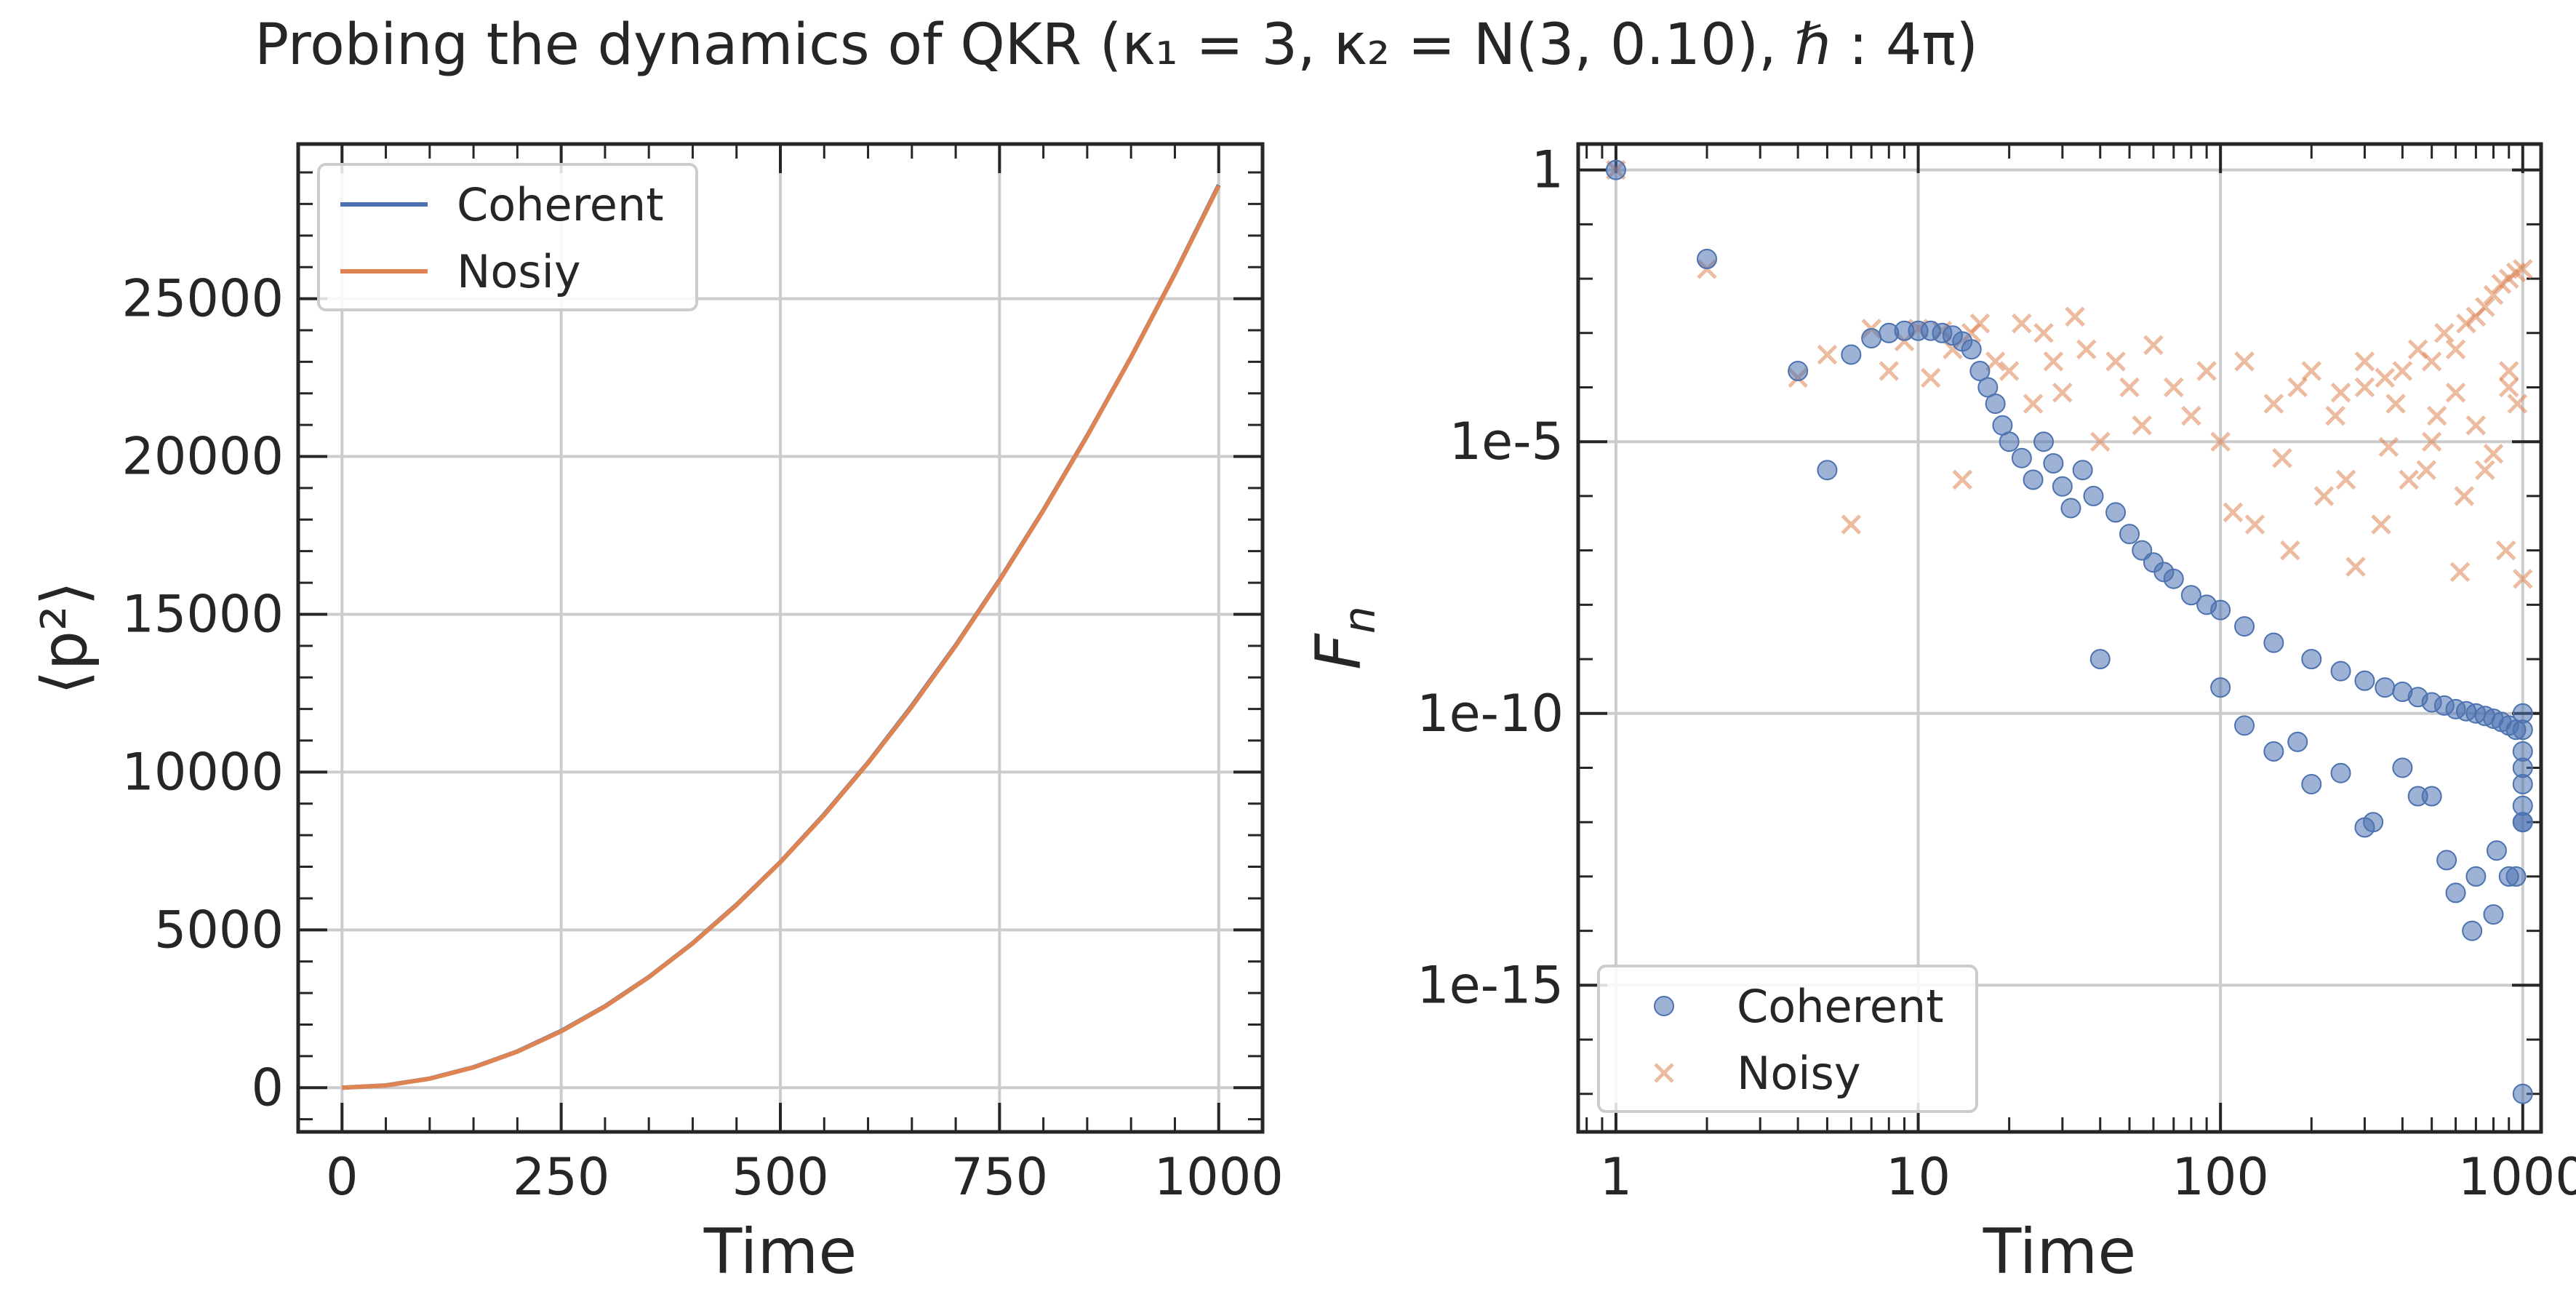 Image resolution: width=2576 pixels, height=1289 pixels. Describe the element at coordinates (1360, 620) in the screenshot. I see `y-axis-label-subscript: n` at that location.